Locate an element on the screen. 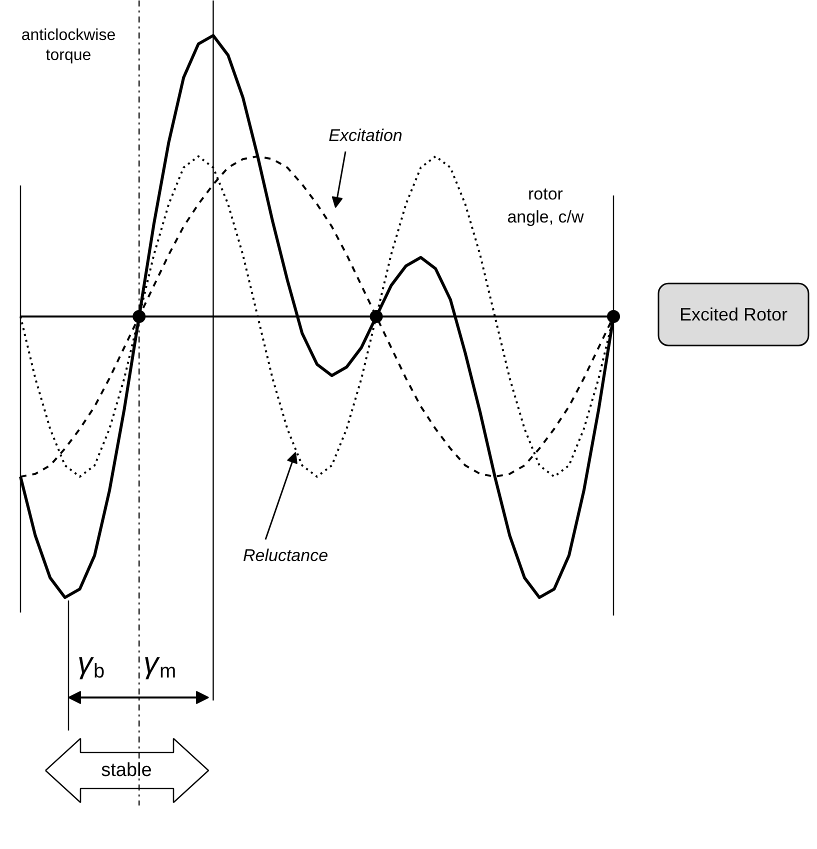 The width and height of the screenshot is (817, 849). text: Excitation is located at coordinates (365, 135).